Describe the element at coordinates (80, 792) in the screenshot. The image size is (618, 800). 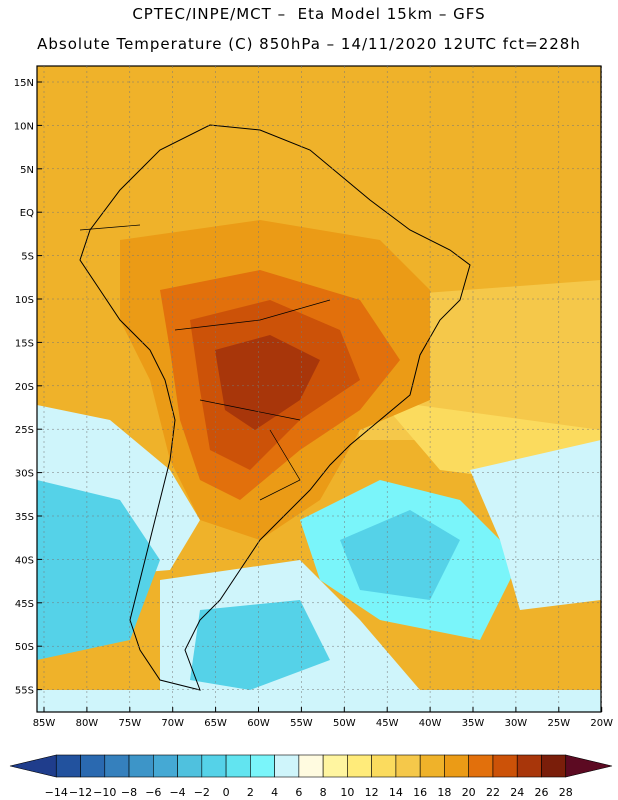
I see `color-scale-label: −12` at that location.